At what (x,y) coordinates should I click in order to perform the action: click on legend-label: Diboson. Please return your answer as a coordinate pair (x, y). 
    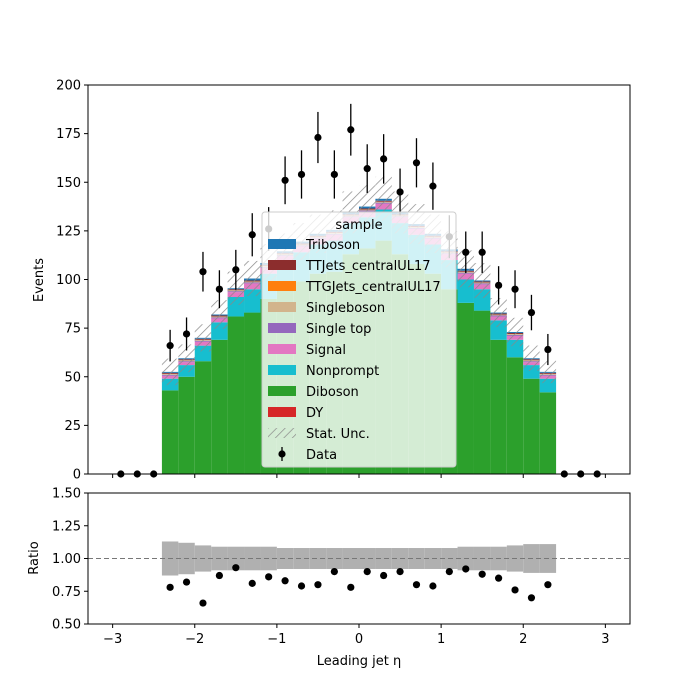
    Looking at the image, I should click on (332, 392).